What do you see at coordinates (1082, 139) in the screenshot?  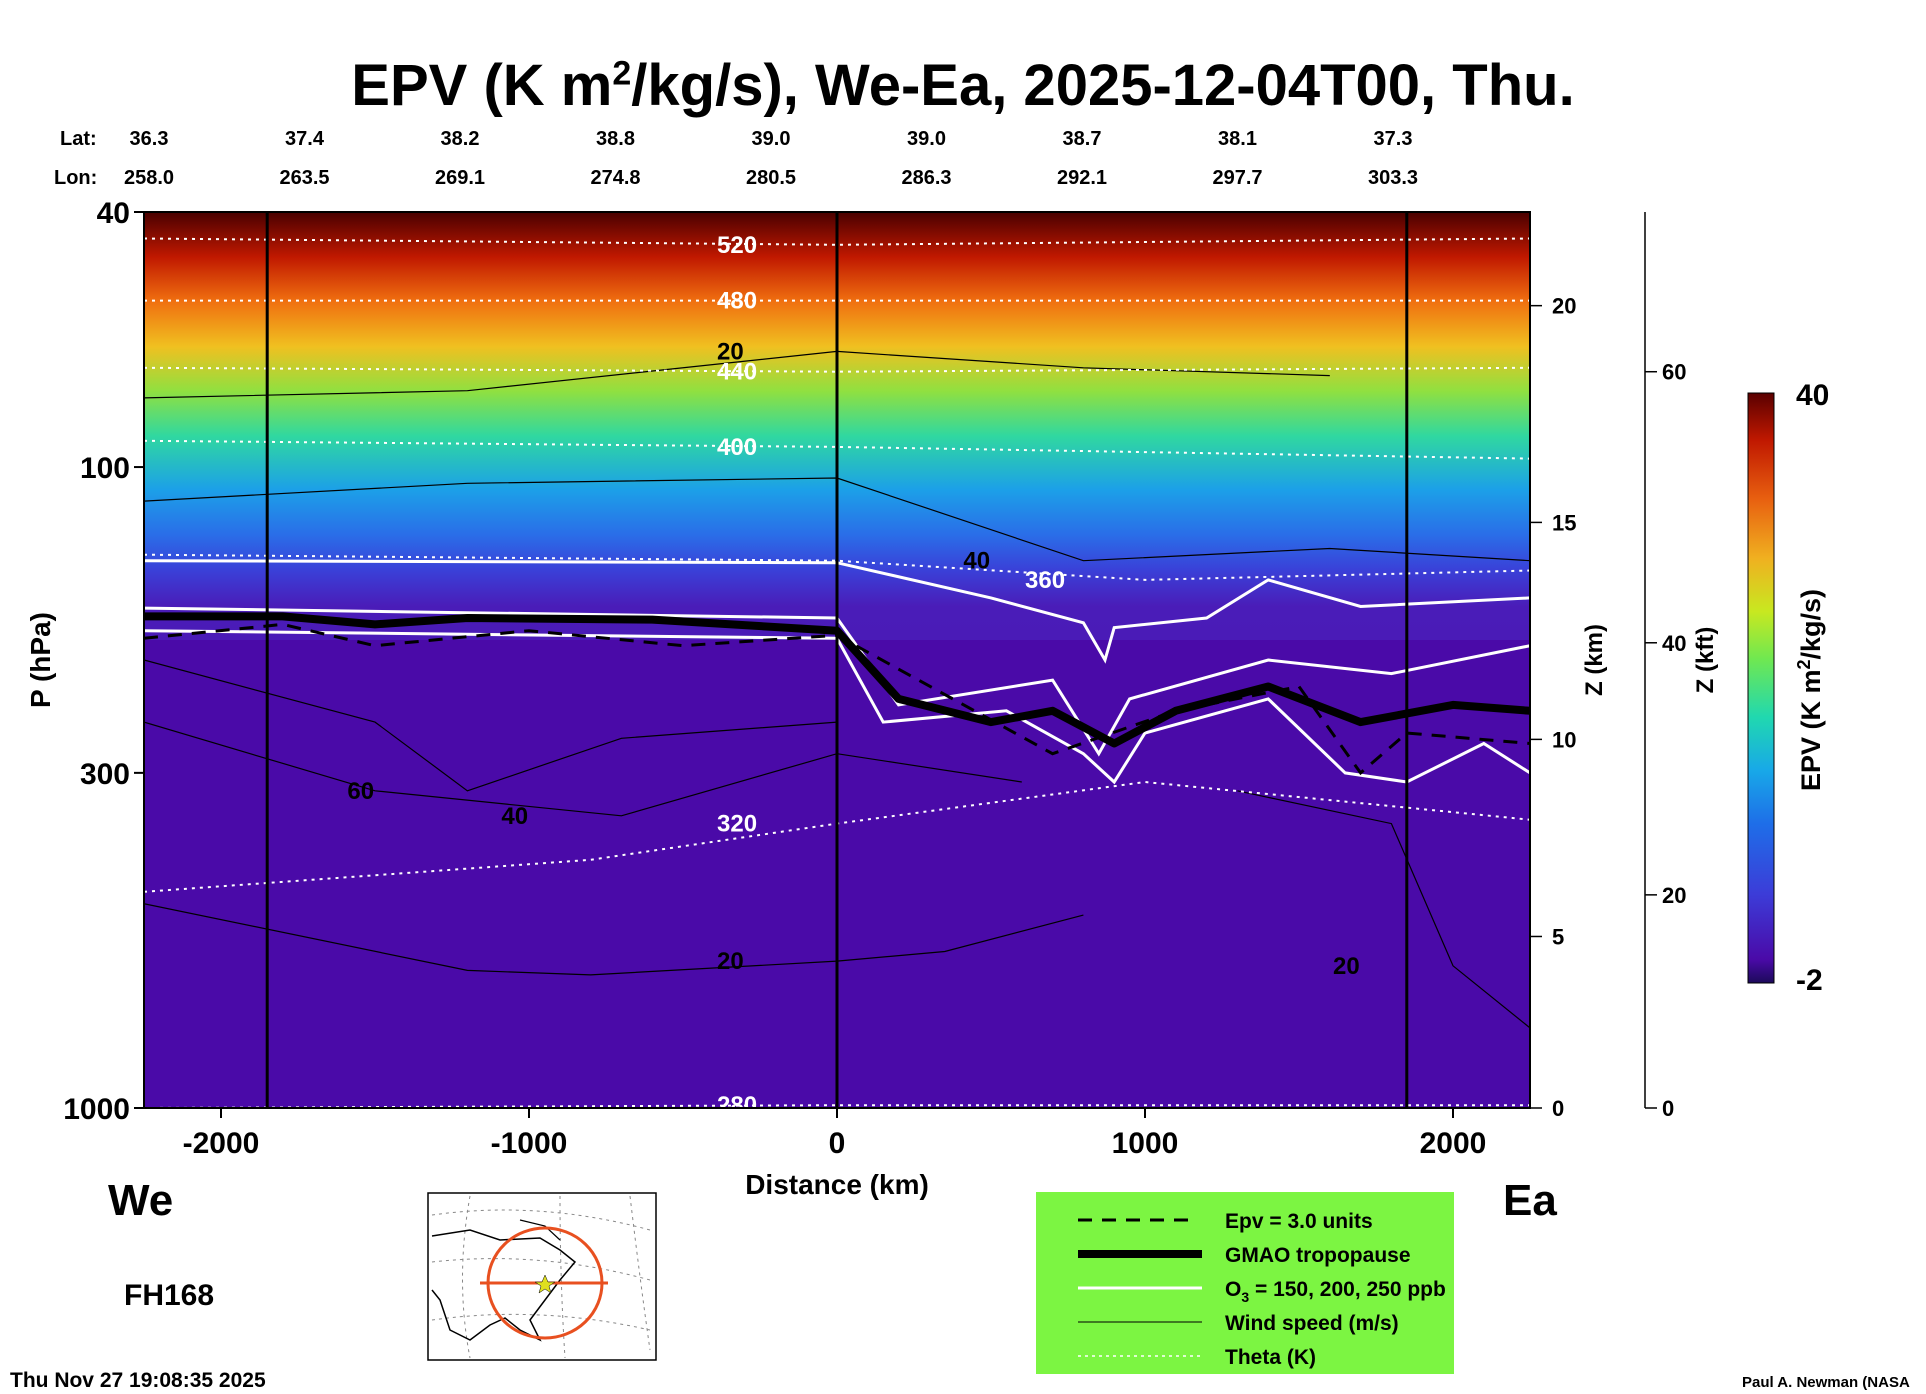 I see `lat-value: 38.7` at bounding box center [1082, 139].